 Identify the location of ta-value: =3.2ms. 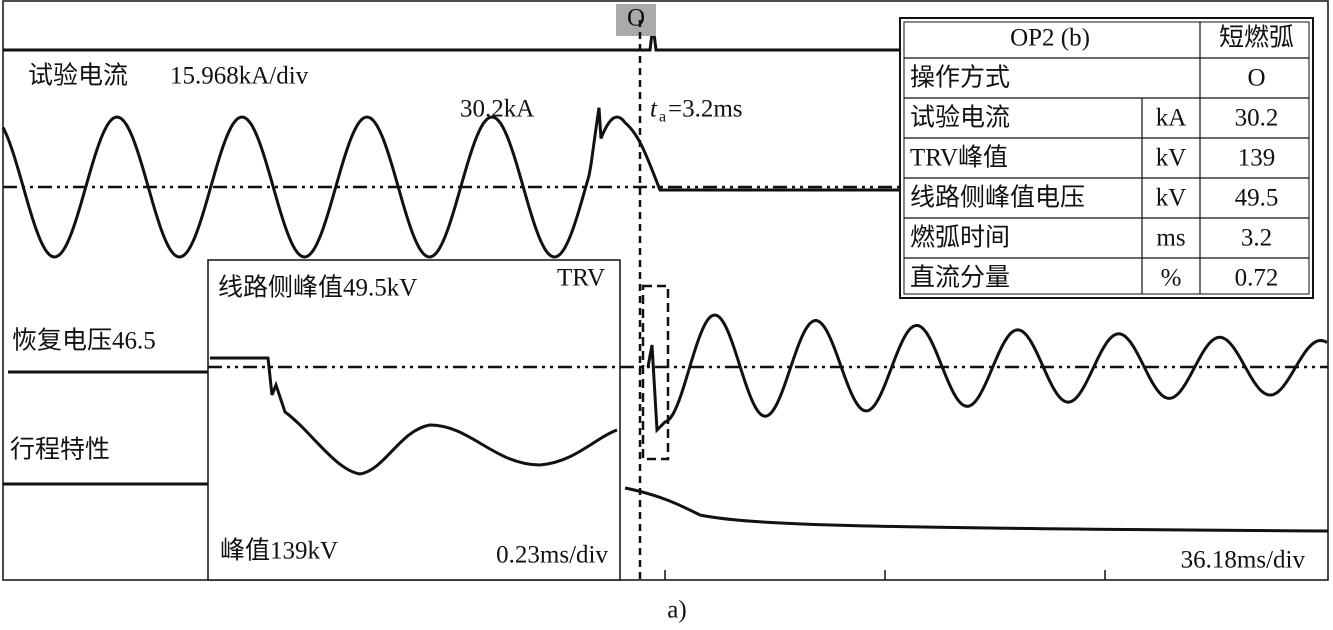
(705, 109).